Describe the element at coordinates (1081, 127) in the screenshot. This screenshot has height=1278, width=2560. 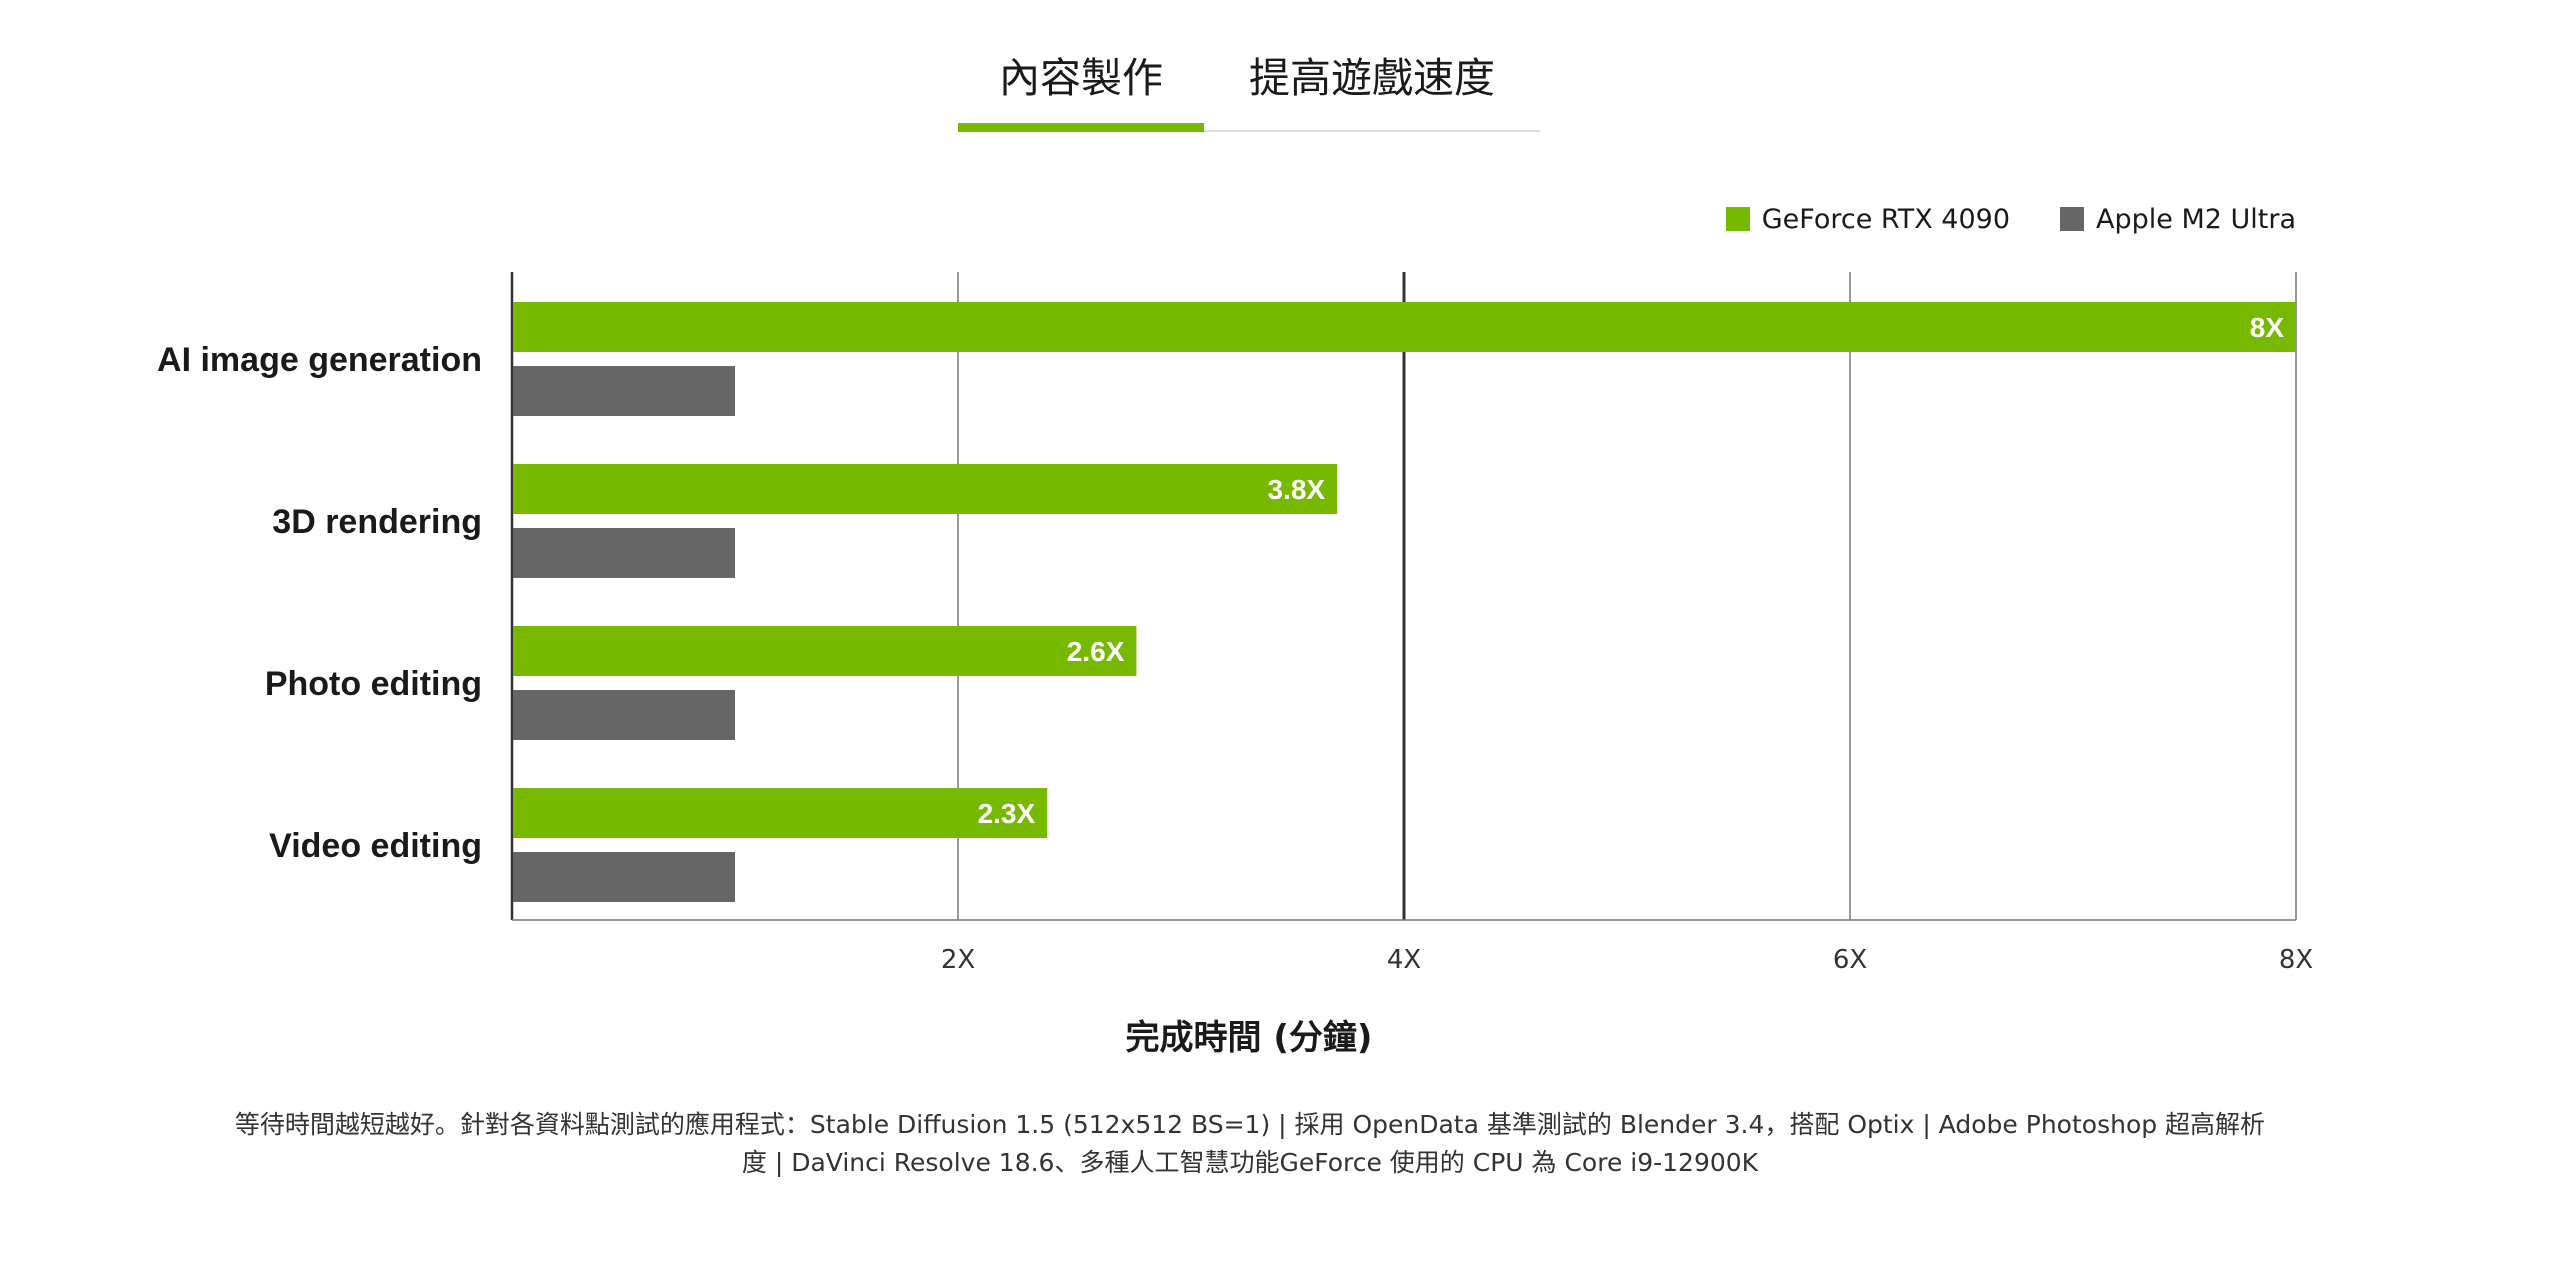
I see `active-tab-indicator` at that location.